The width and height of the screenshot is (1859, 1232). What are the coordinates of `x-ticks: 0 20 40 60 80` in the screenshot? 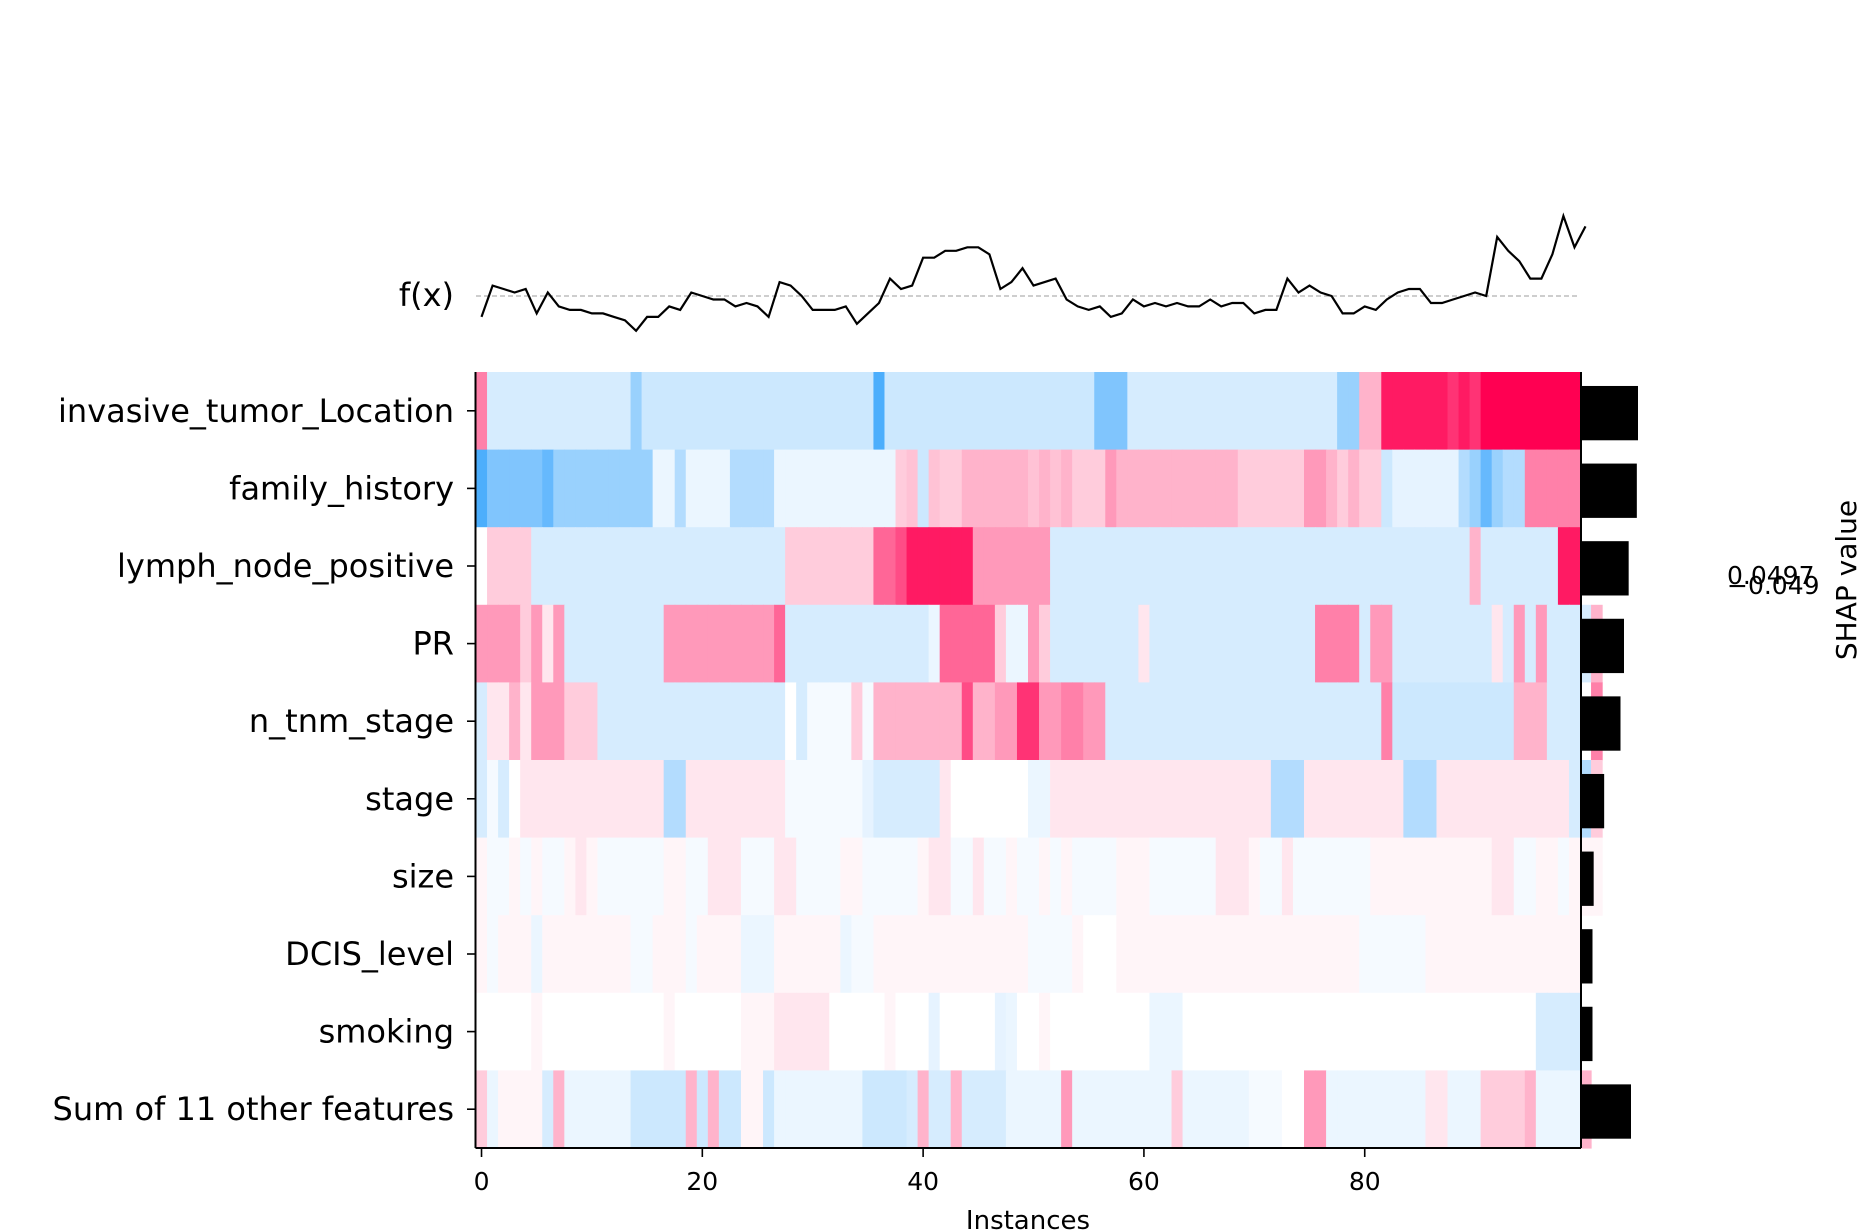 It's located at (927, 1172).